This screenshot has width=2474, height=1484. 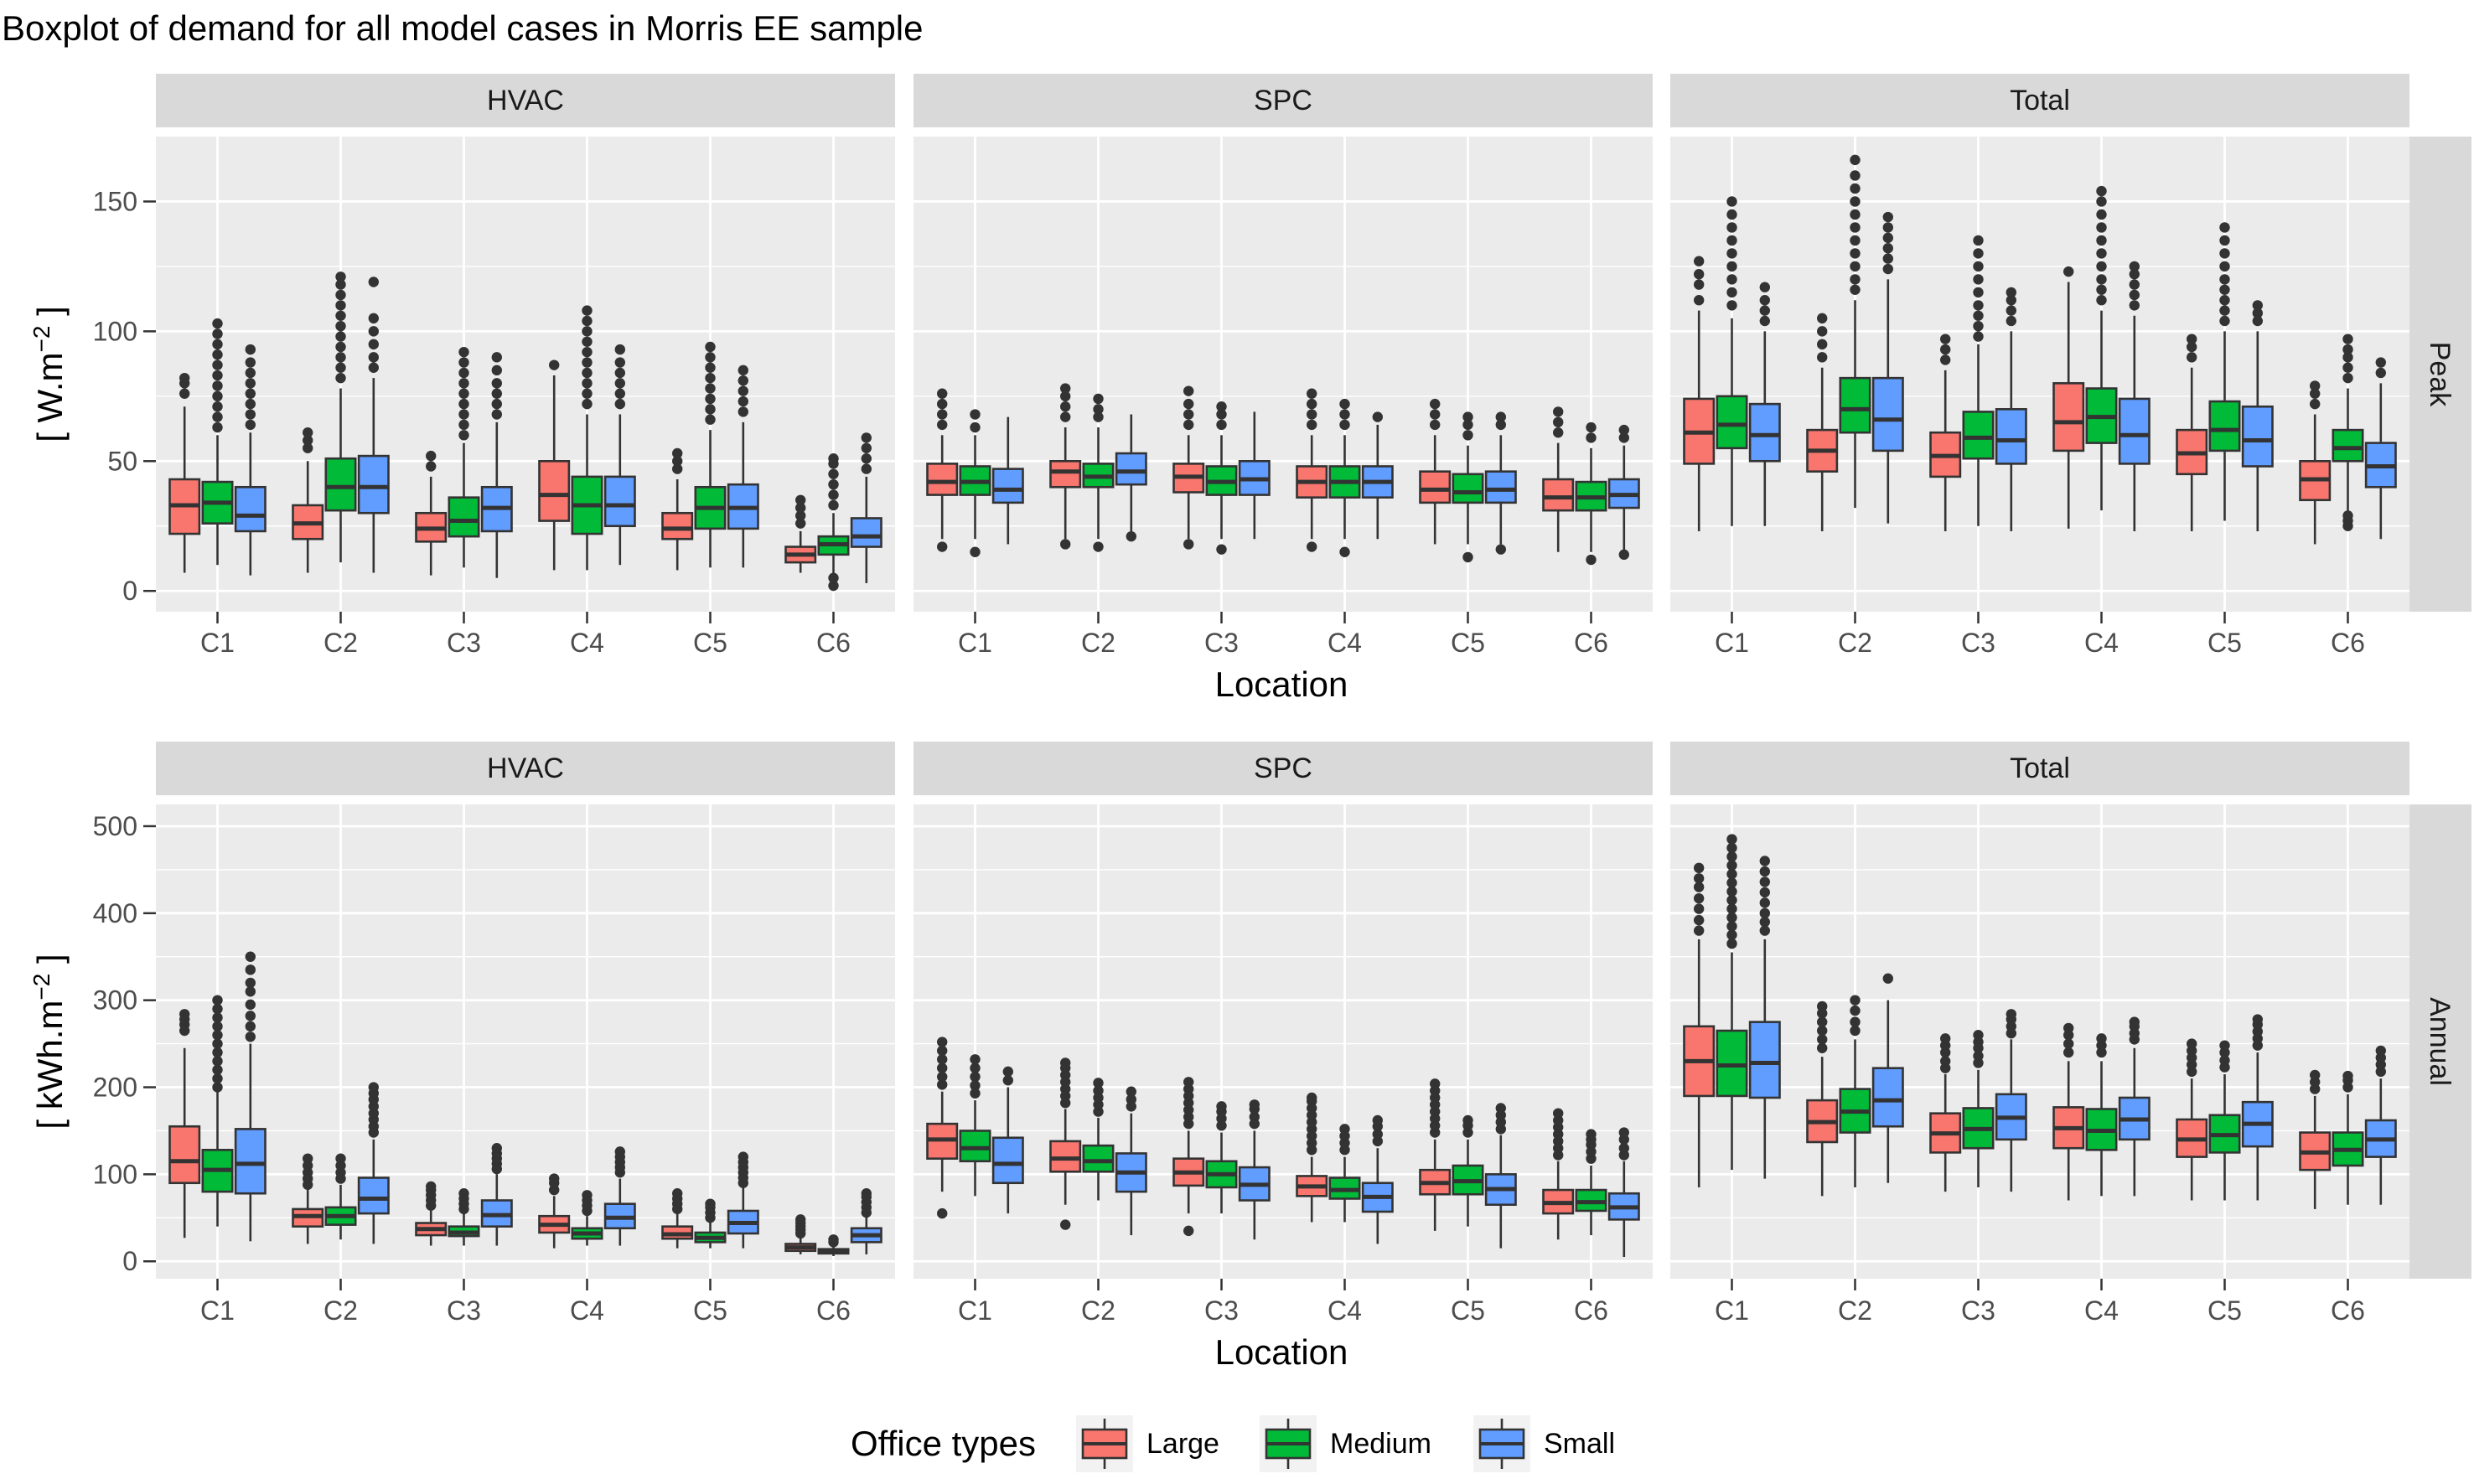 What do you see at coordinates (115, 913) in the screenshot?
I see `y-tick-label: 400` at bounding box center [115, 913].